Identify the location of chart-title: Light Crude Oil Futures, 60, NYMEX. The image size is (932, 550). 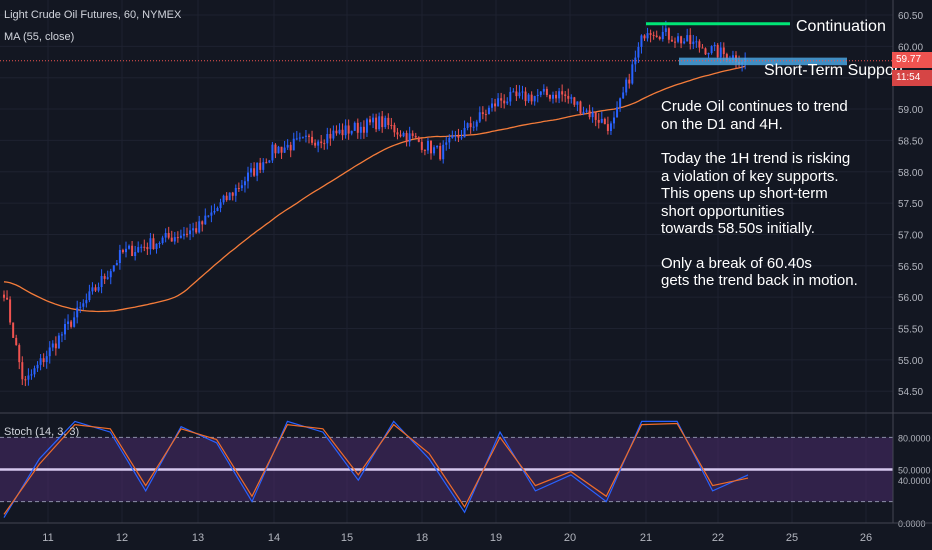
(93, 15).